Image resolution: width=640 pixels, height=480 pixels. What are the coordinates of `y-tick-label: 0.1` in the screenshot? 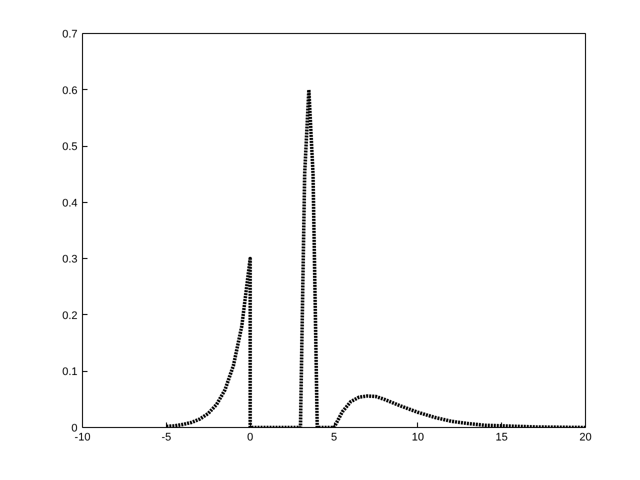 It's located at (70, 372).